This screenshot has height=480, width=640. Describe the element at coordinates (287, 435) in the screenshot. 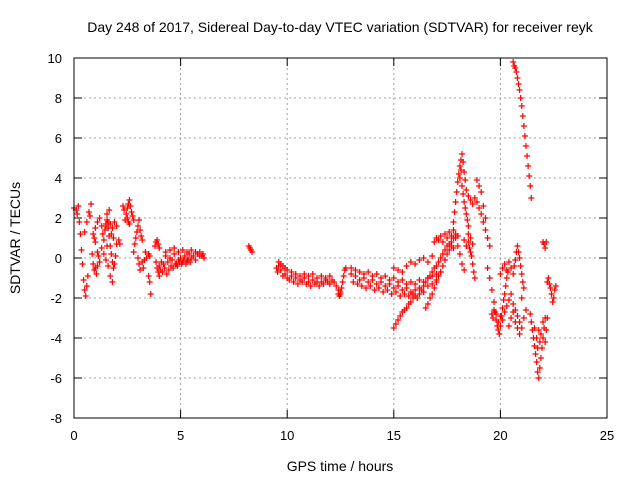

I see `x-tick-label: 10` at that location.